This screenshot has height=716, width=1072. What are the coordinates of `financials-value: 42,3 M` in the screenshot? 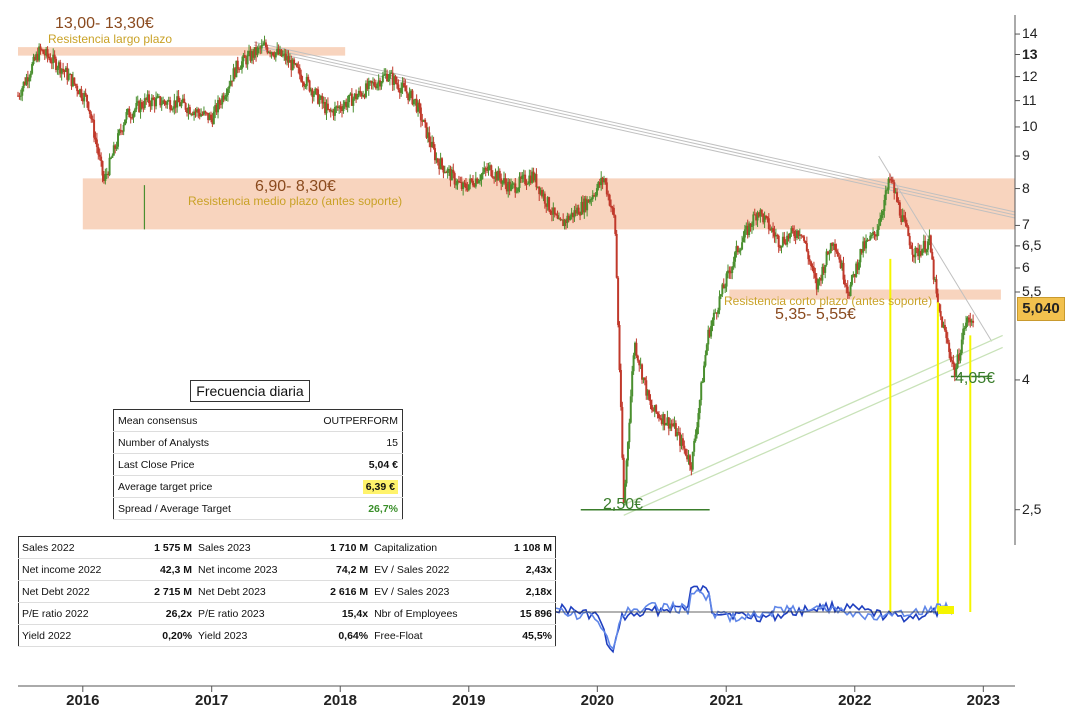 It's located at (167, 569).